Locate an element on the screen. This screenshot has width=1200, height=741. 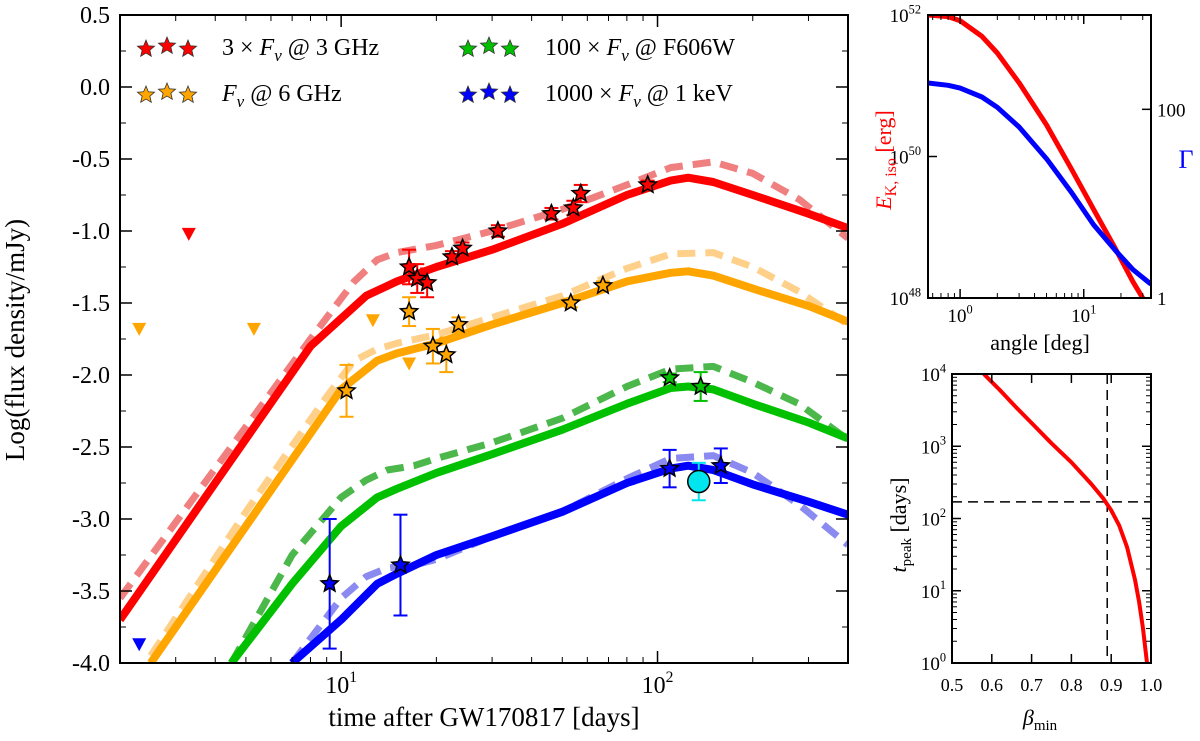
tr-right-axis-label: Γ is located at coordinates (1185, 159).